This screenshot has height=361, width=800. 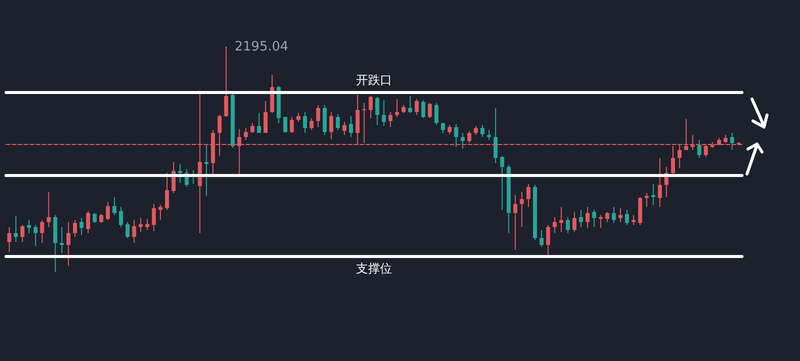 What do you see at coordinates (374, 80) in the screenshot?
I see `ref-line-label: 开跌口` at bounding box center [374, 80].